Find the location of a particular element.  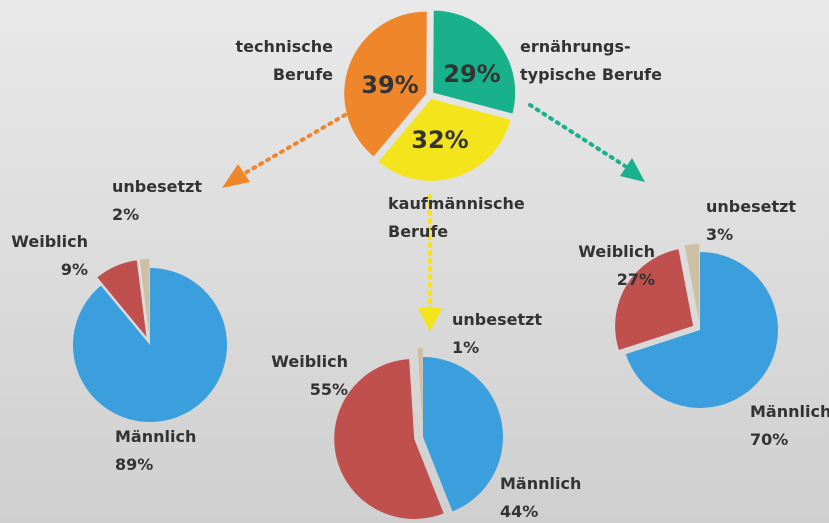

slice-label: kaufmännische Berufe is located at coordinates (456, 217).